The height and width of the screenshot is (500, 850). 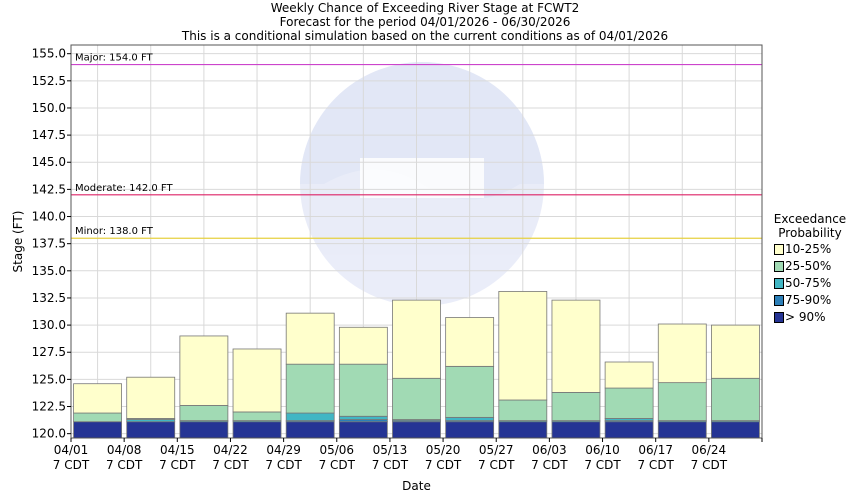 What do you see at coordinates (114, 58) in the screenshot?
I see `threshold-label: Major: 154.0 FT` at bounding box center [114, 58].